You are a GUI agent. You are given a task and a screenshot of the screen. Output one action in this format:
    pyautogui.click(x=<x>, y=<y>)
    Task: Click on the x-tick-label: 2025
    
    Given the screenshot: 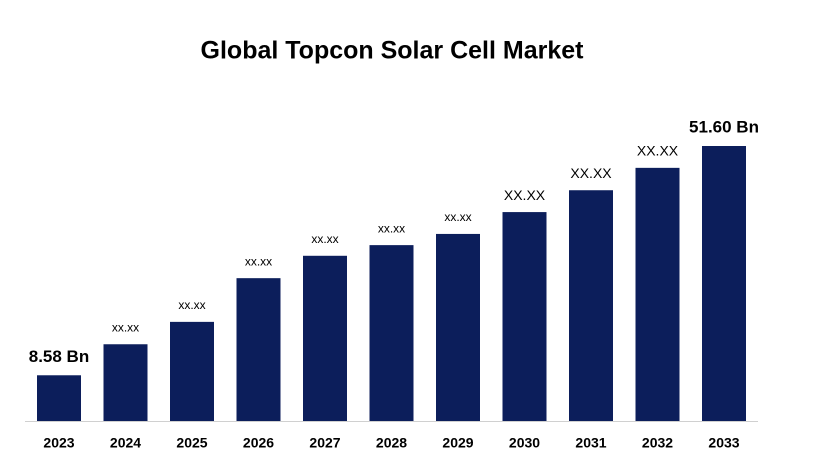 What is the action you would take?
    pyautogui.click(x=191, y=443)
    